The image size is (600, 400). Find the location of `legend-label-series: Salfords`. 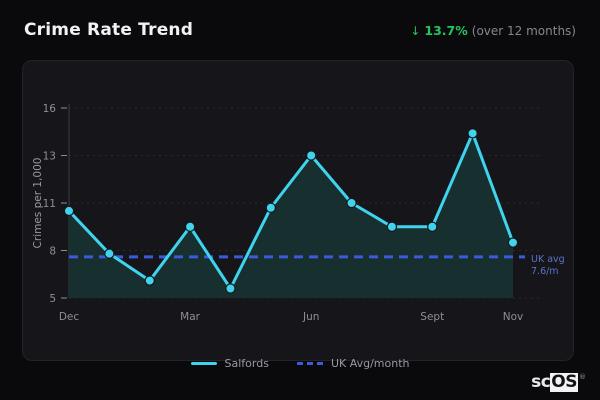

legend-label-series: Salfords is located at coordinates (246, 363).